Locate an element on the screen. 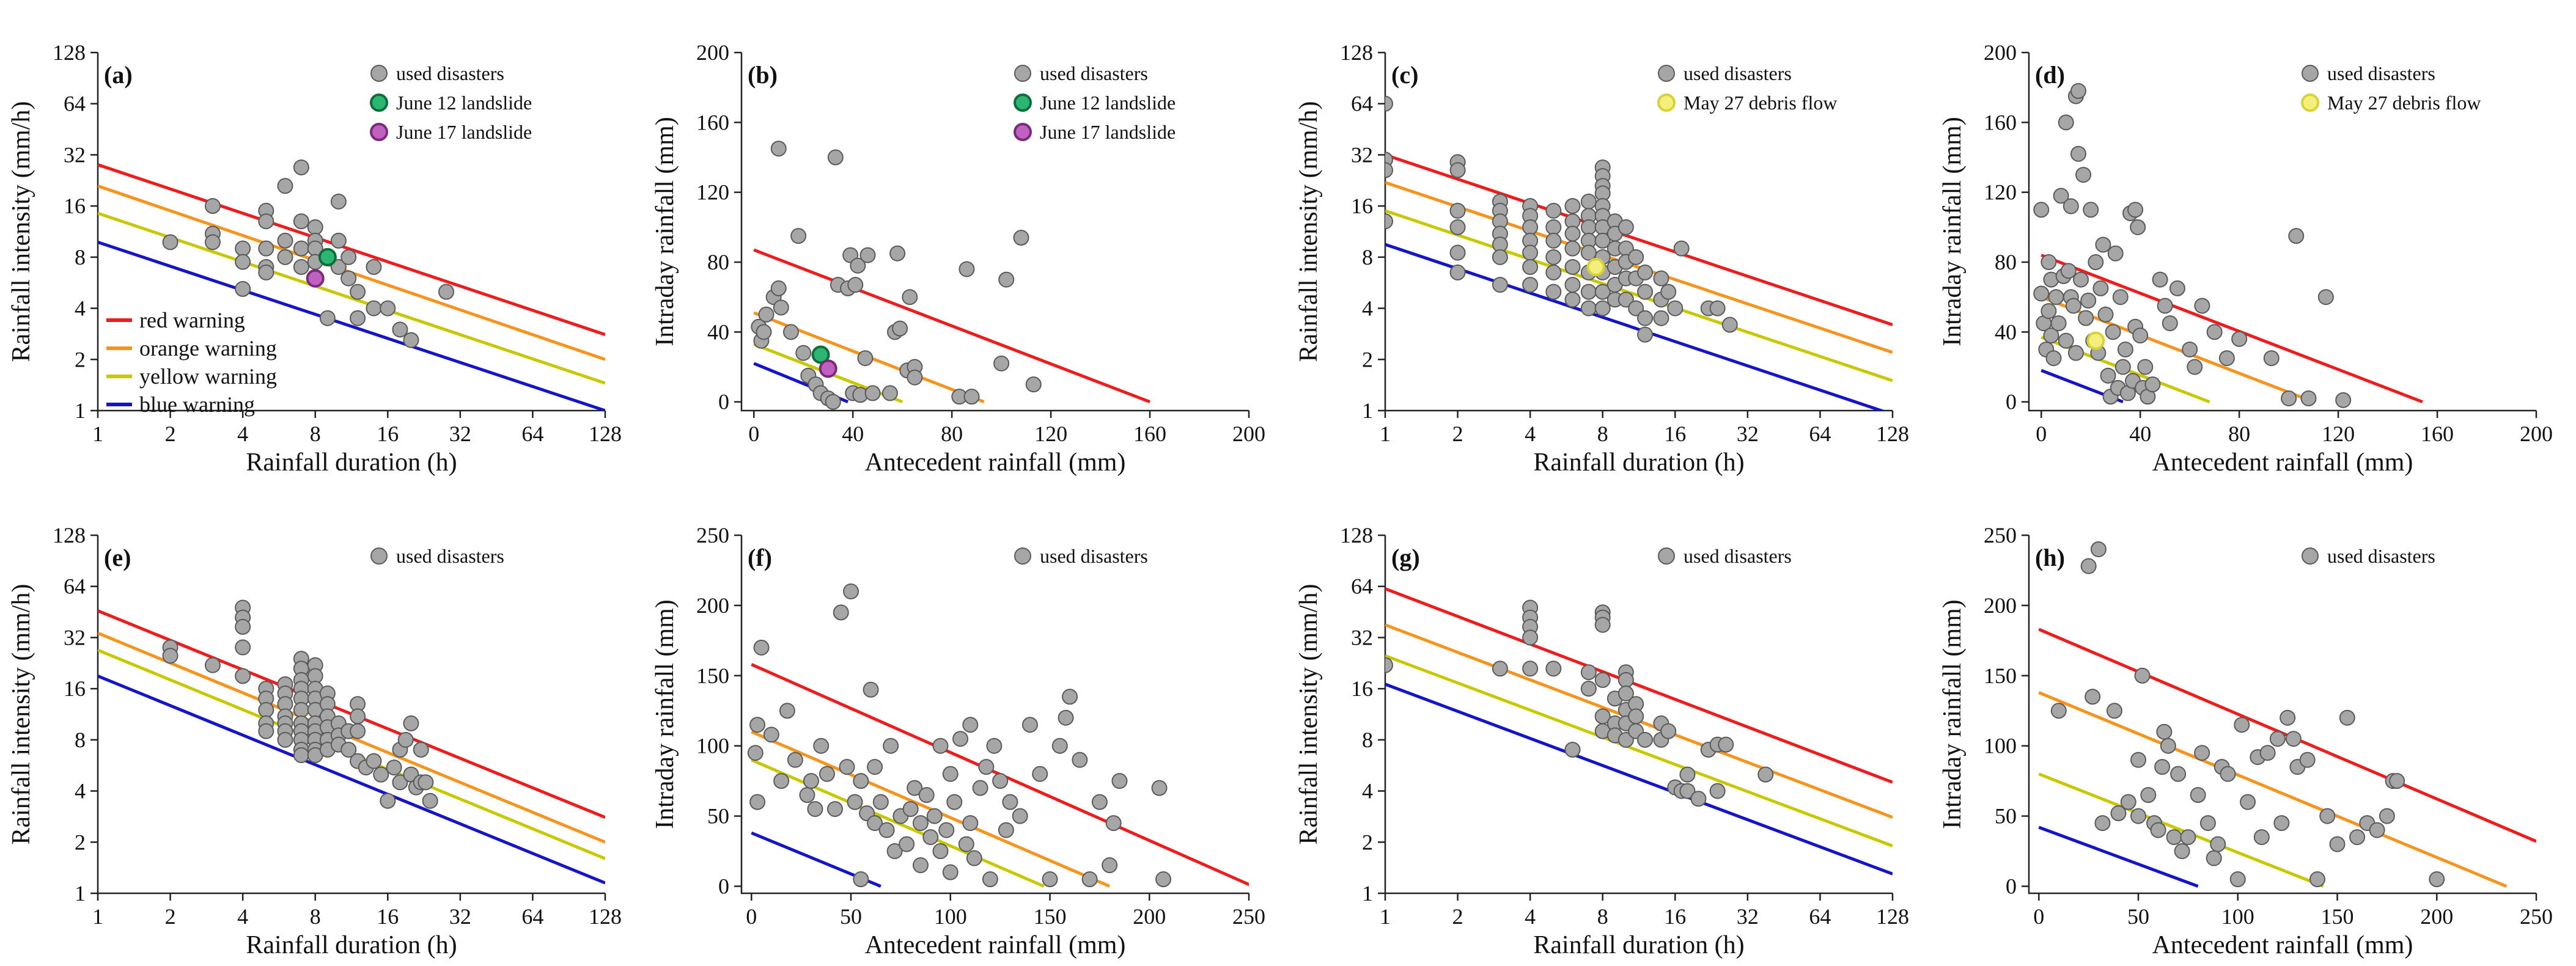  y-tick-label: 8 is located at coordinates (80, 740).